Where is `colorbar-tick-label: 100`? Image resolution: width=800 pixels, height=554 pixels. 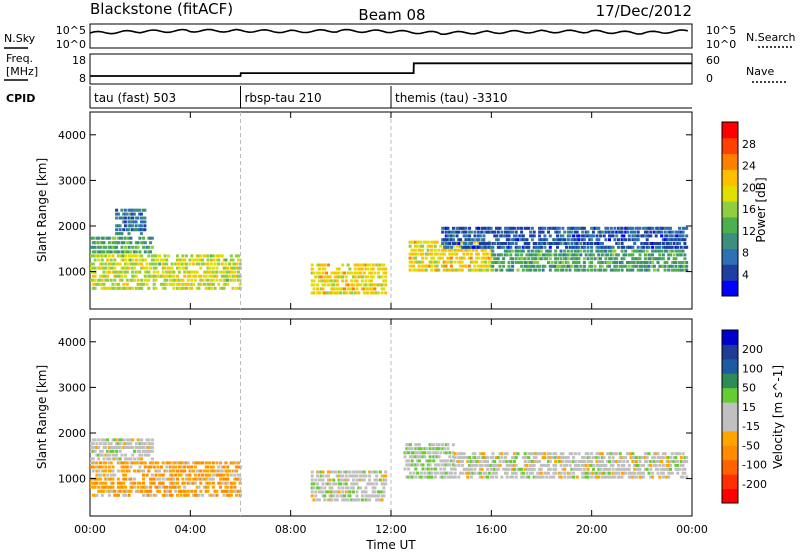
colorbar-tick-label: 100 is located at coordinates (752, 368).